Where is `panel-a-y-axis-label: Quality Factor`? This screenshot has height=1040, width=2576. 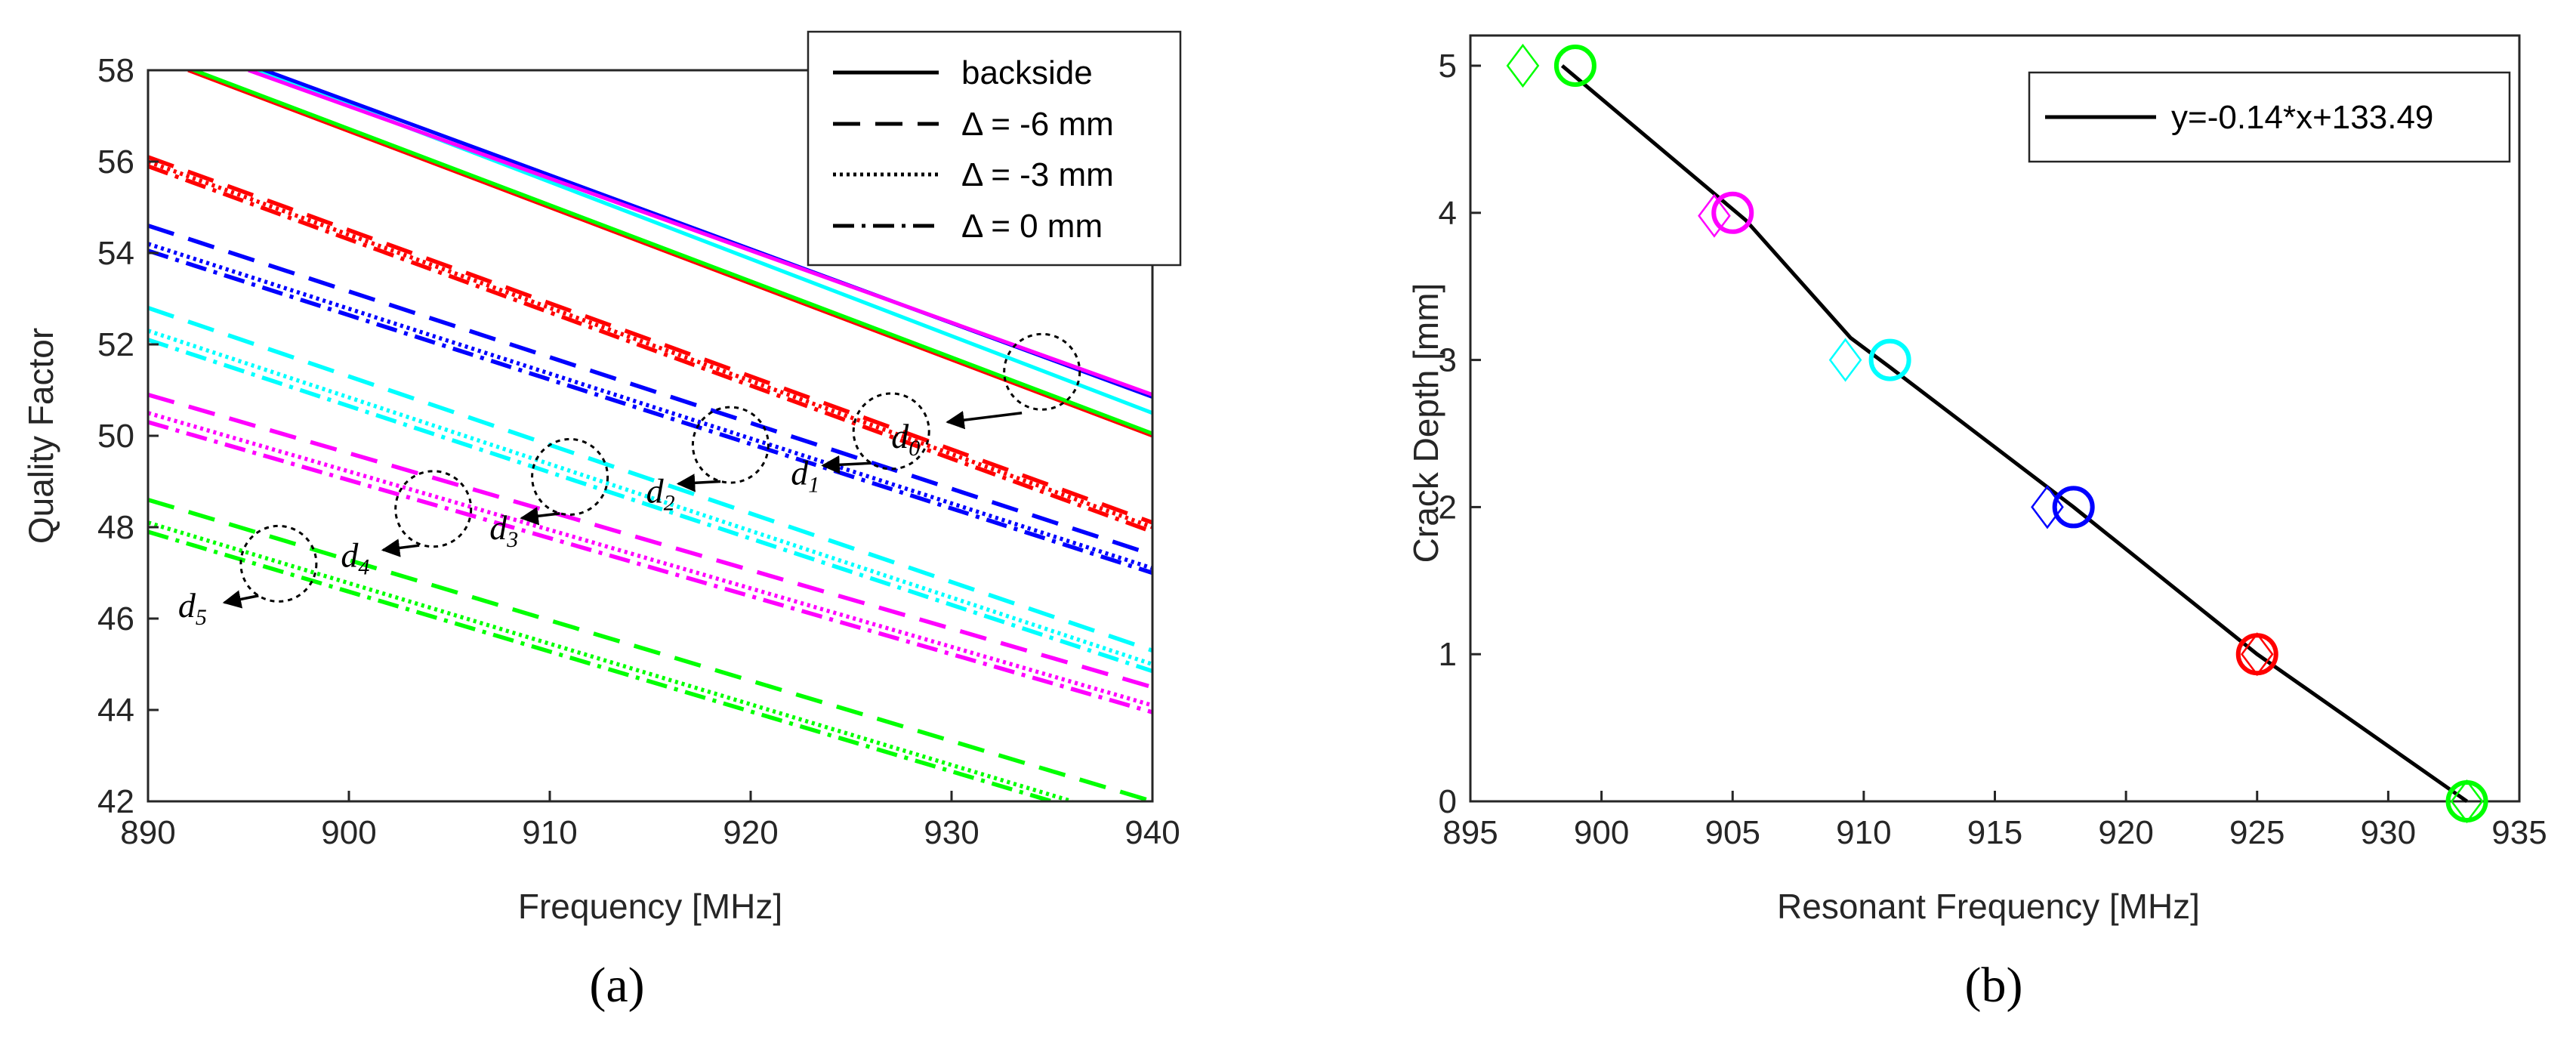
panel-a-y-axis-label: Quality Factor is located at coordinates (40, 436).